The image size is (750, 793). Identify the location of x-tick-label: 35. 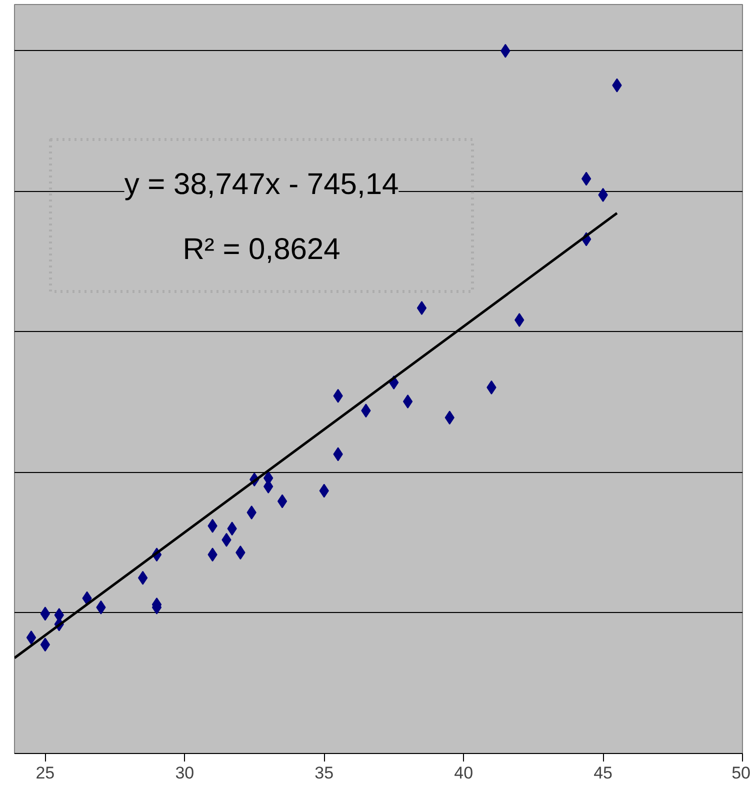
(324, 773).